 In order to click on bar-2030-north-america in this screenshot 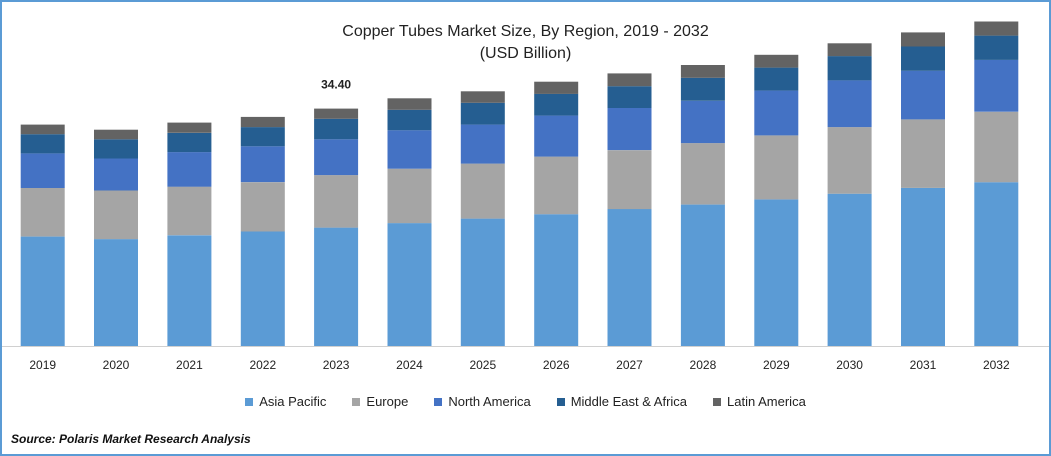, I will do `click(849, 104)`.